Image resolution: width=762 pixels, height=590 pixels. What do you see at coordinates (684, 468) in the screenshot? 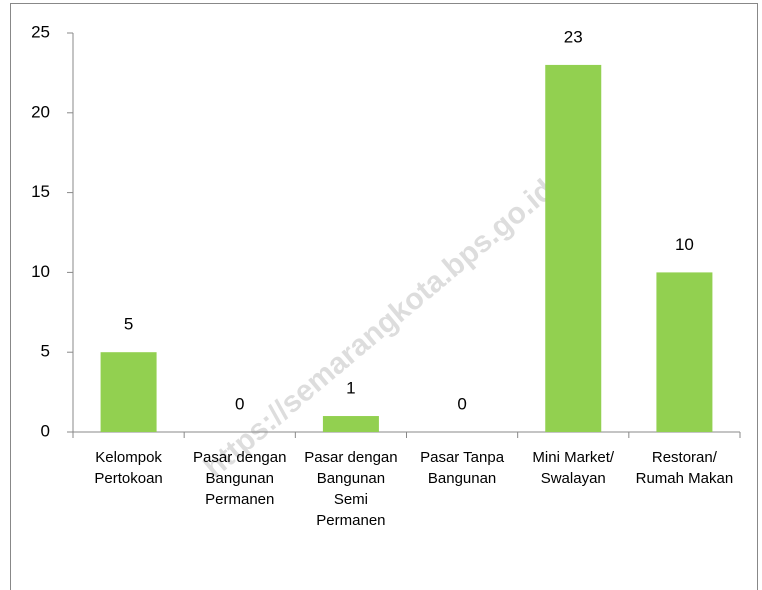
I see `x-tick-label: Restoran/ Rumah Makan` at bounding box center [684, 468].